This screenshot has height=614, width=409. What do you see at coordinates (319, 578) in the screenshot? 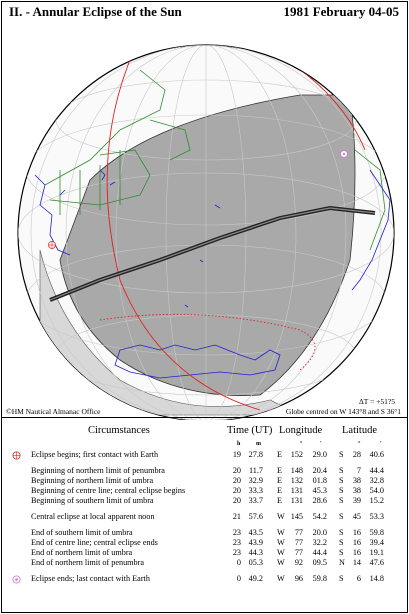
I see `cell-lm: 59.8` at bounding box center [319, 578].